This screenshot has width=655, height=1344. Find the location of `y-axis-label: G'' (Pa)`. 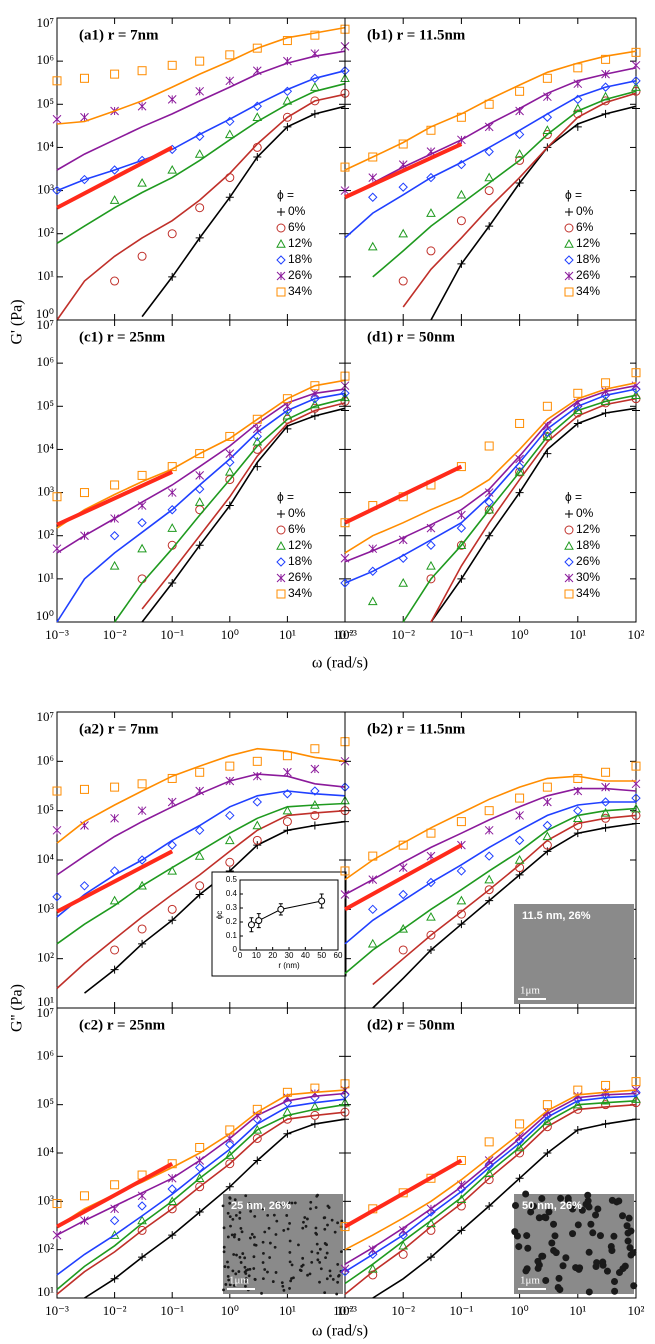

y-axis-label: G'' (Pa) is located at coordinates (17, 1008).